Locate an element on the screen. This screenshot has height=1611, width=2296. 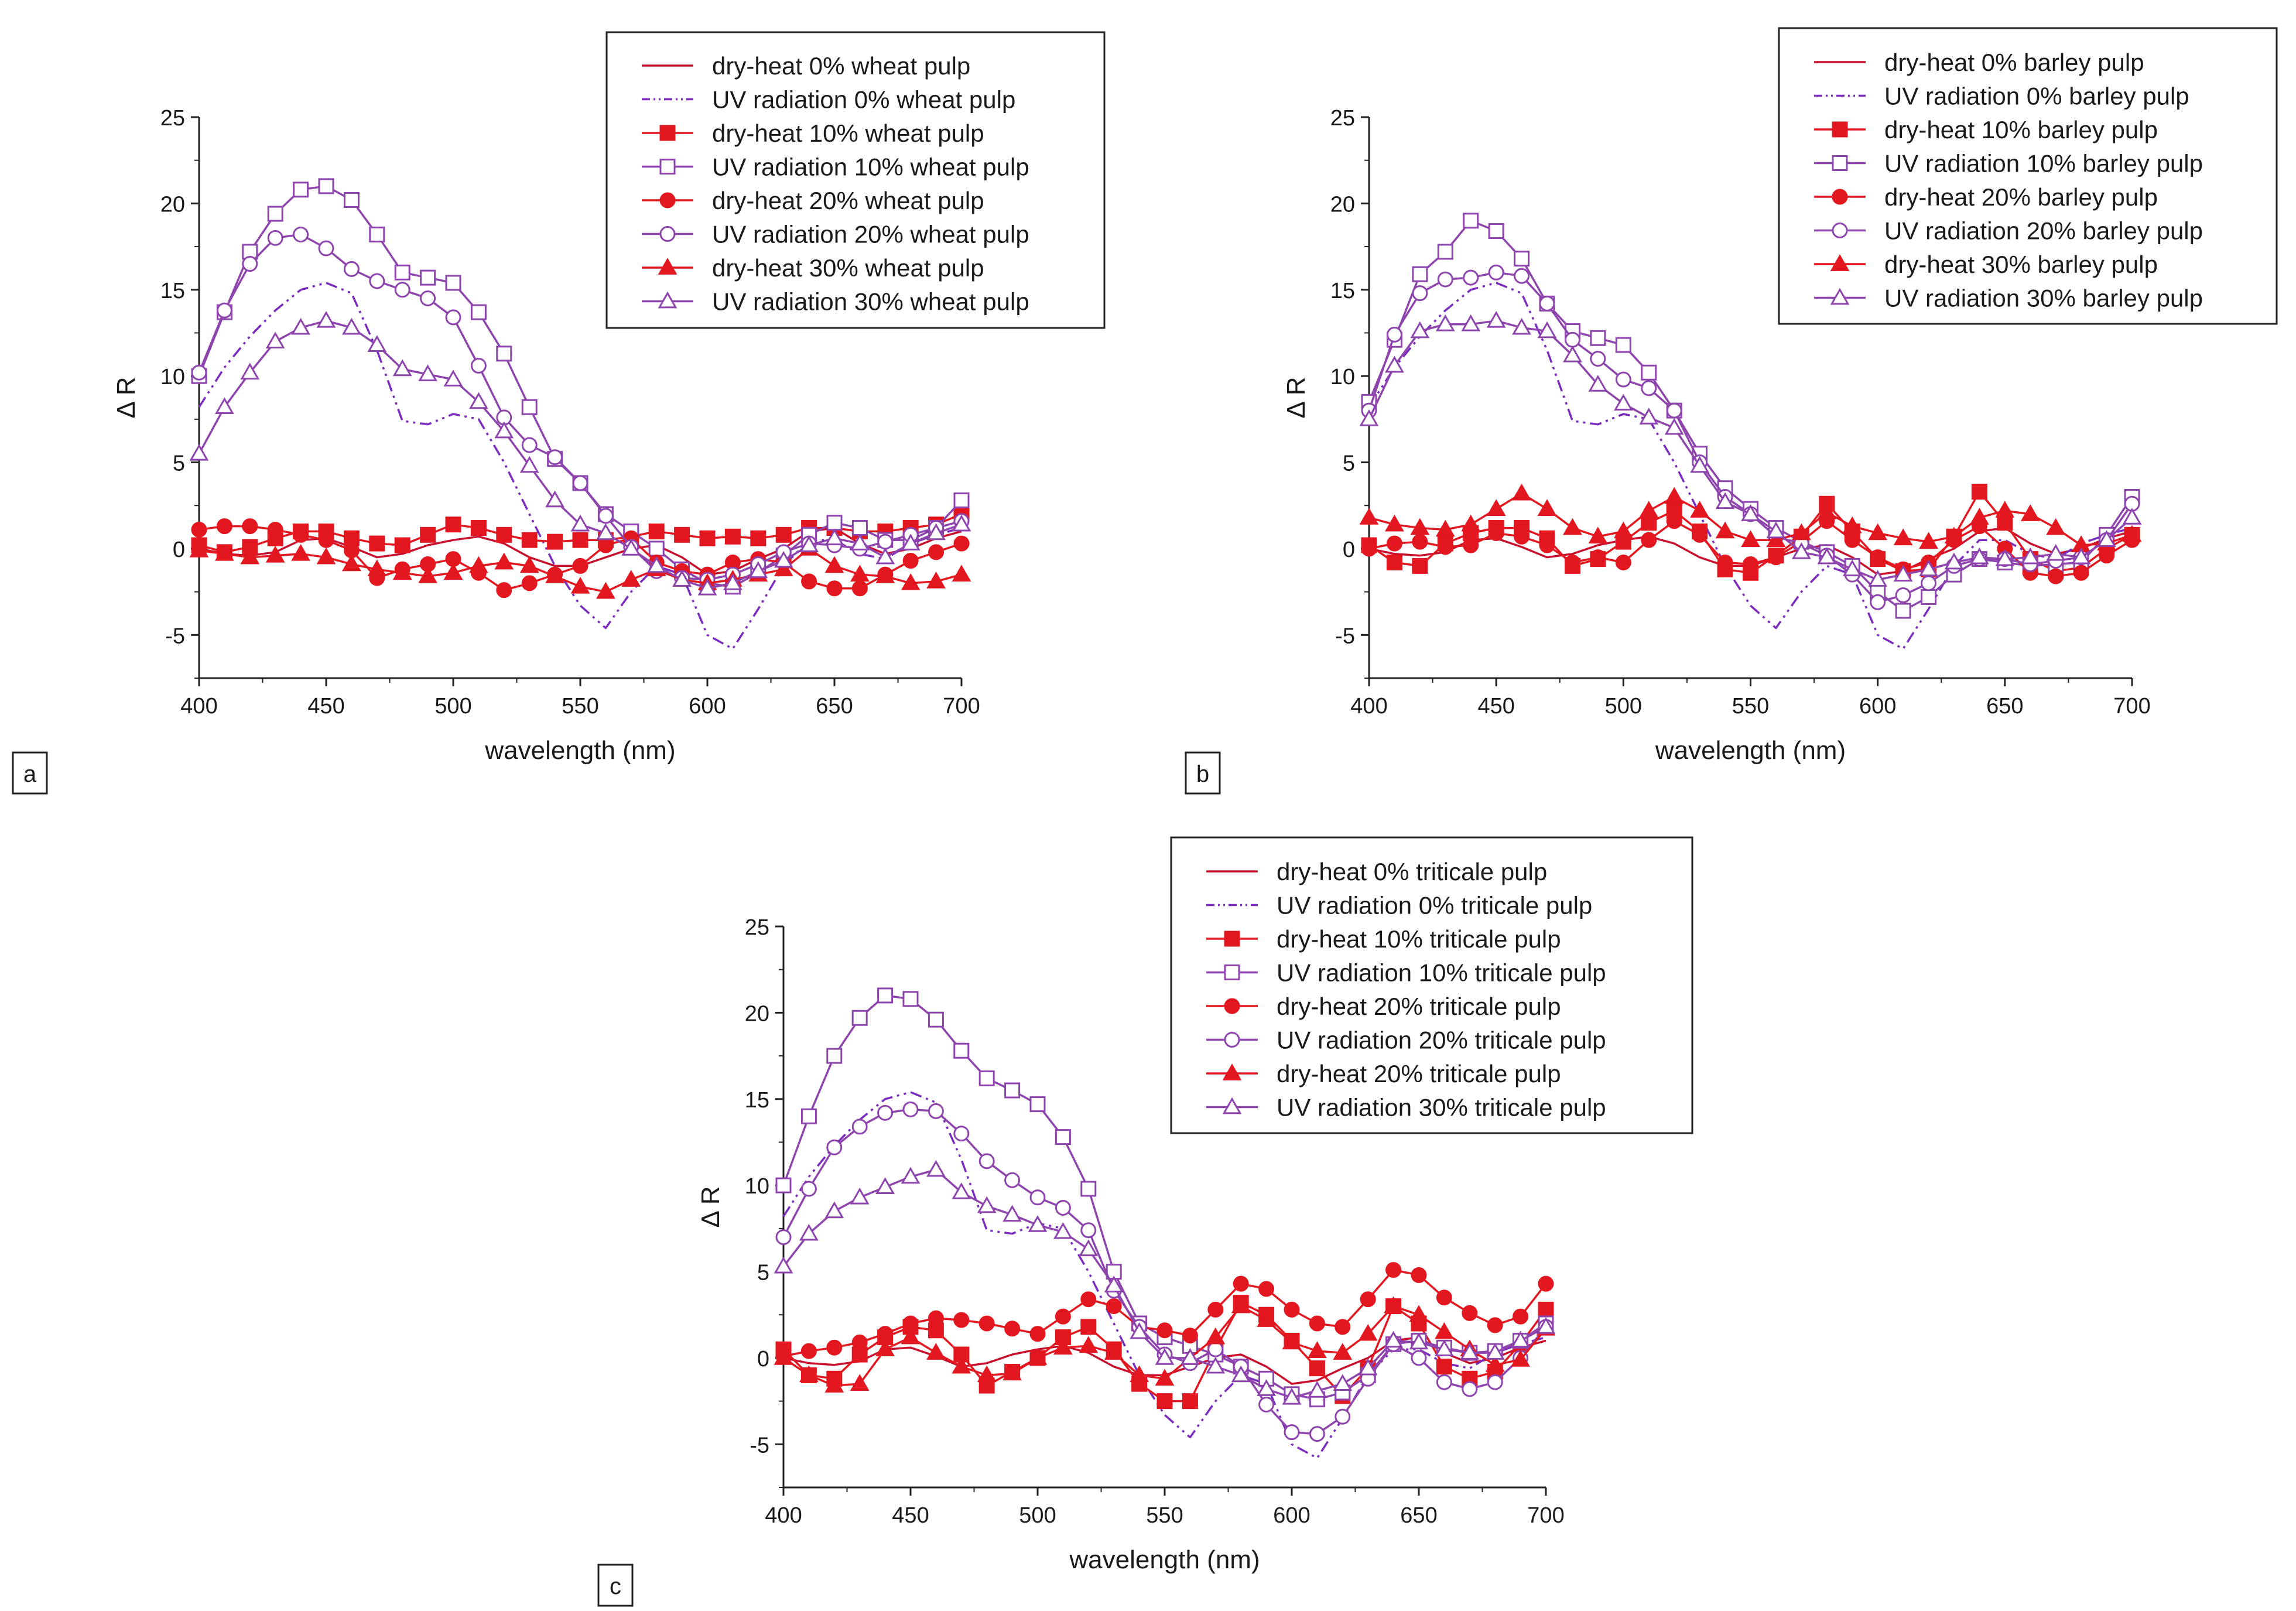
x-tick-label: 600 is located at coordinates (1291, 1515).